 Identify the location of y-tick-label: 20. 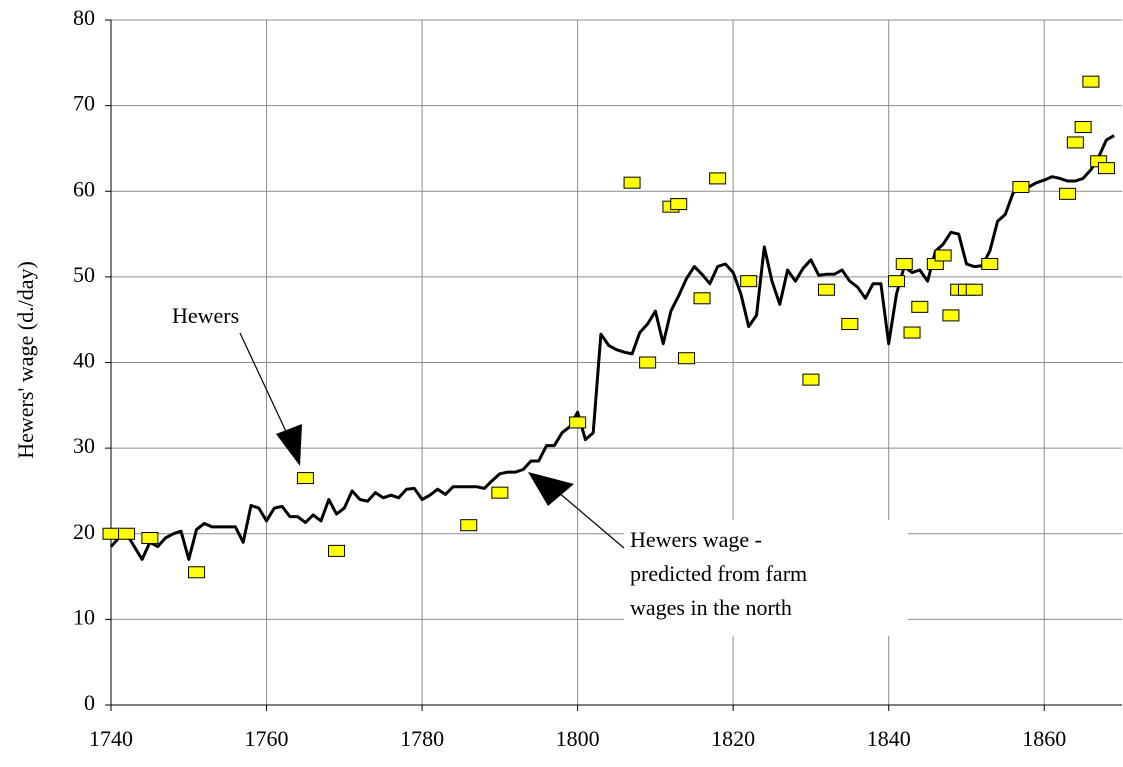
(84, 531).